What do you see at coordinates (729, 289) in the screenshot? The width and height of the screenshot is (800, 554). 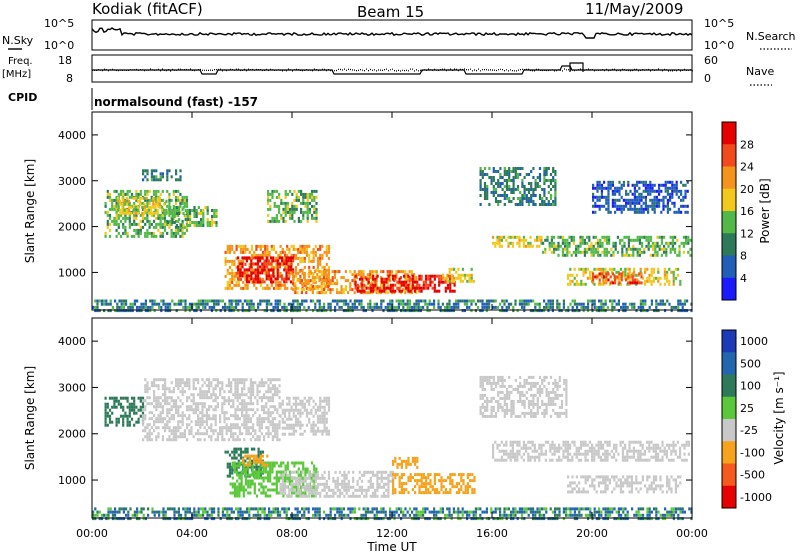 I see `power-colorbar-bin` at bounding box center [729, 289].